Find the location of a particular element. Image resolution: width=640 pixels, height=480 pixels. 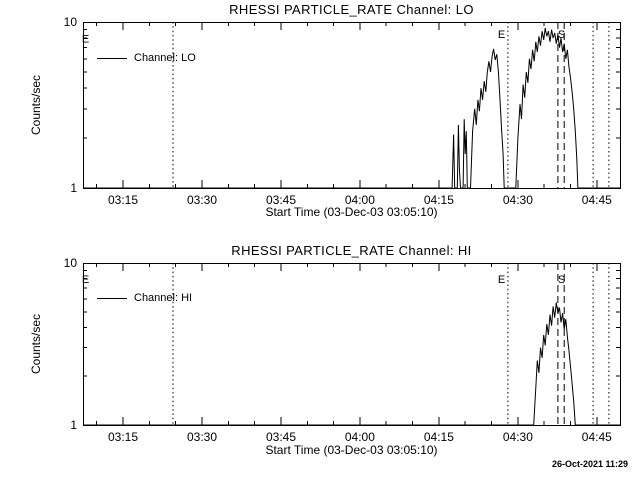

x-axis-label-hi: Start Time (03-Dec-03 03:05:10) is located at coordinates (351, 450).